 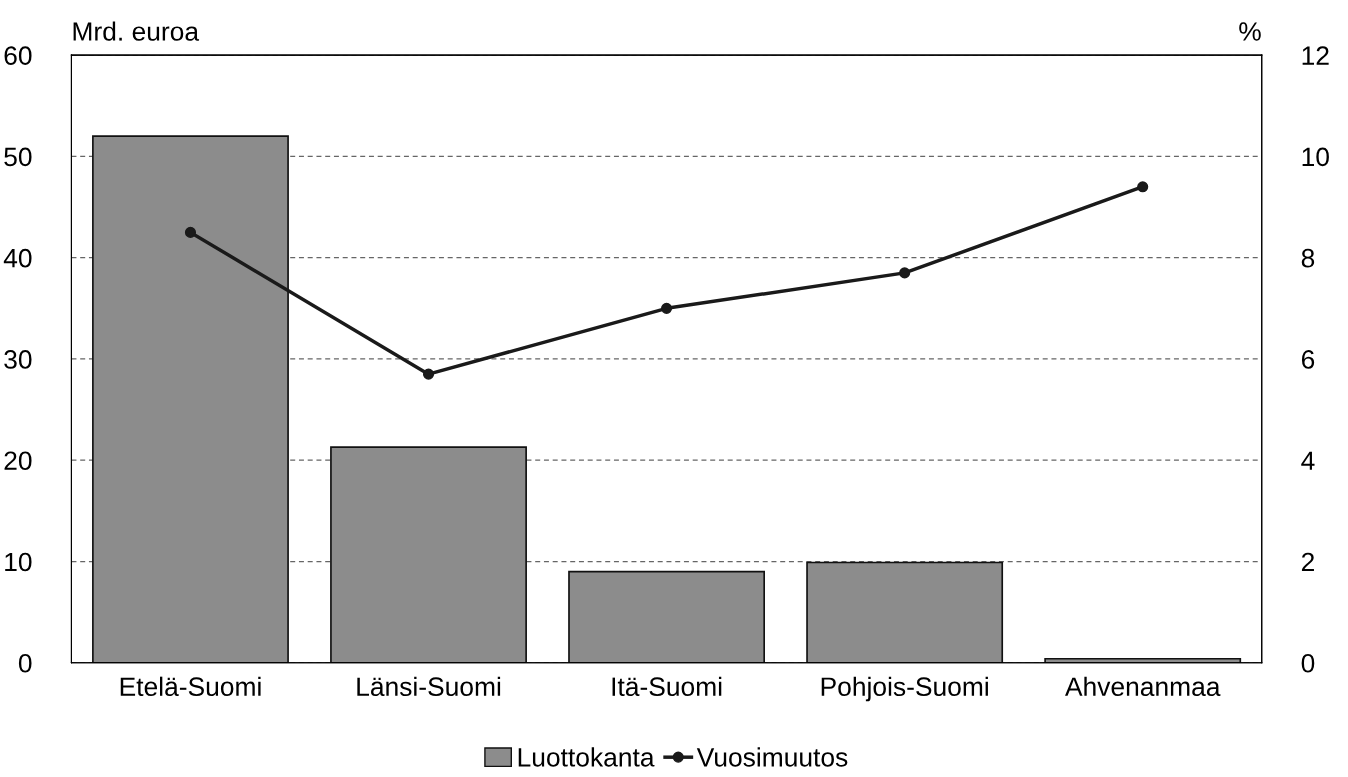 What do you see at coordinates (18, 55) in the screenshot?
I see `y-tick-label: 60` at bounding box center [18, 55].